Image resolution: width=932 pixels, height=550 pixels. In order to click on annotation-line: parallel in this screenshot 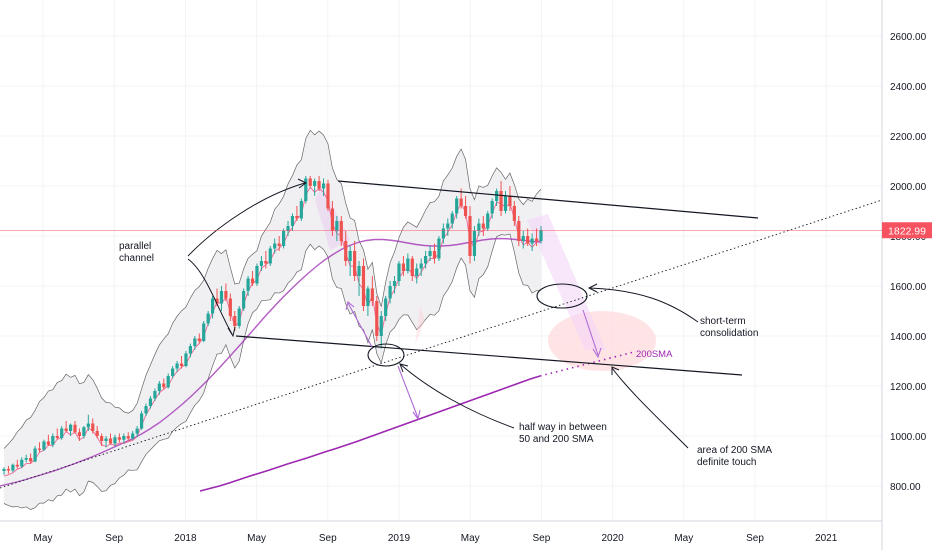, I will do `click(135, 246)`.